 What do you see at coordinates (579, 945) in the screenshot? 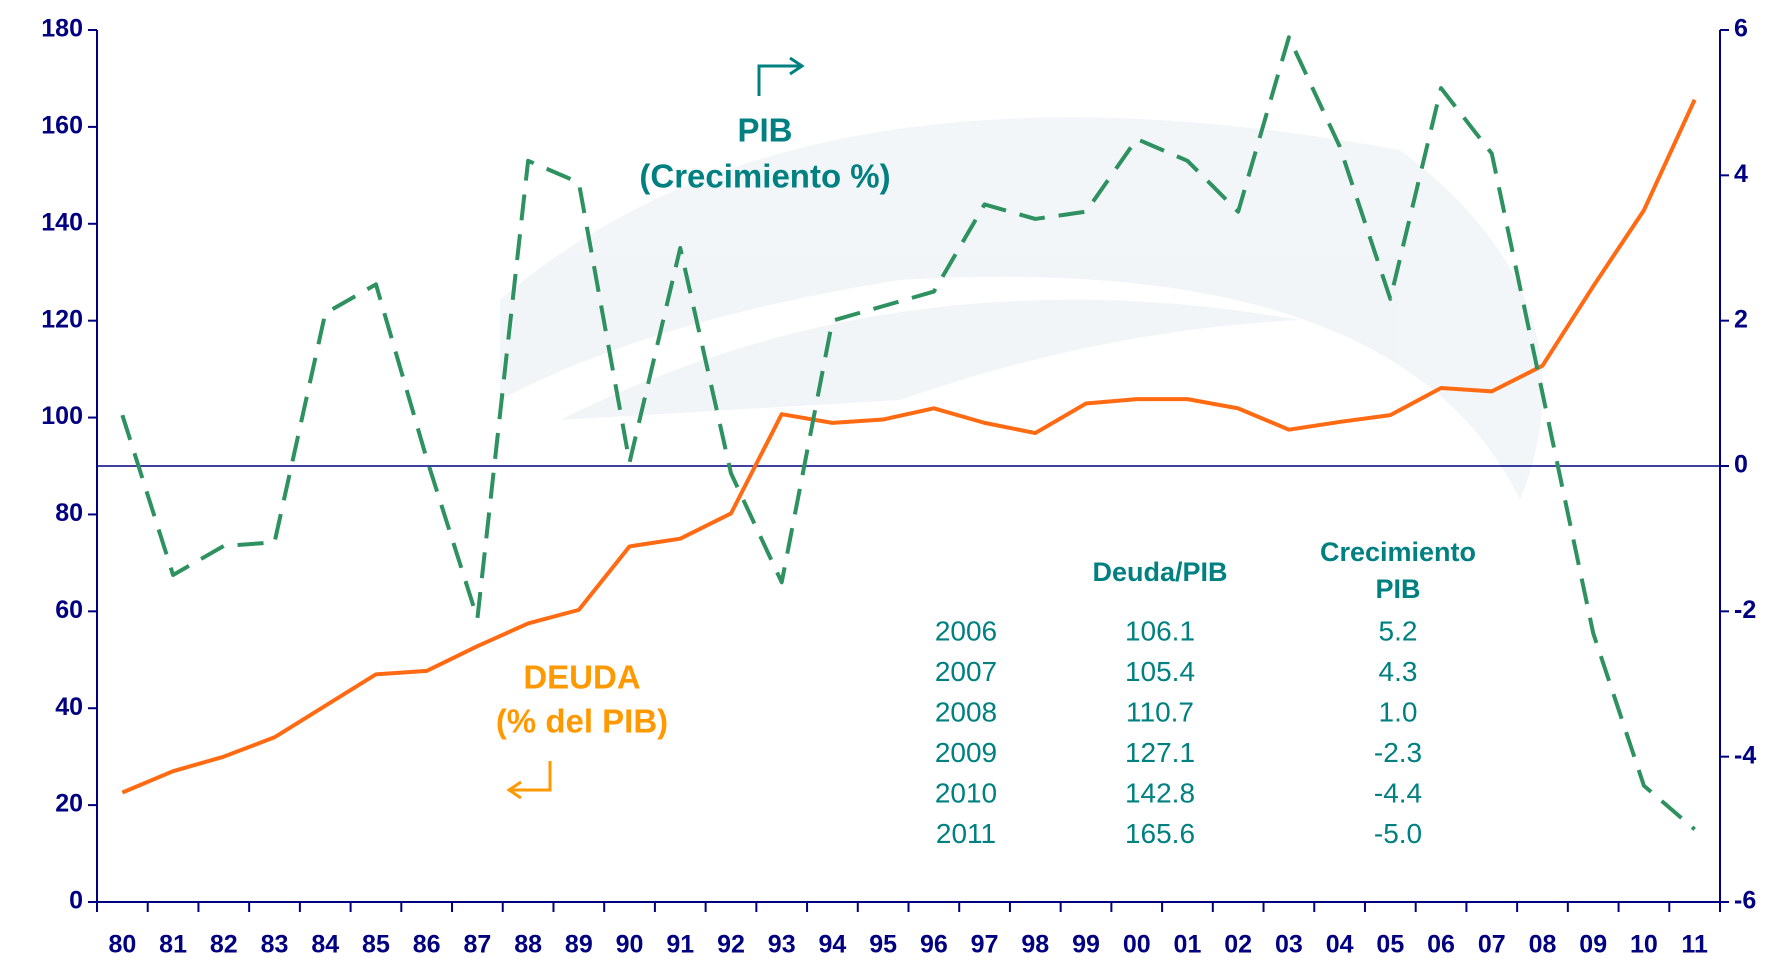
I see `x-tick-label: 89` at bounding box center [579, 945].